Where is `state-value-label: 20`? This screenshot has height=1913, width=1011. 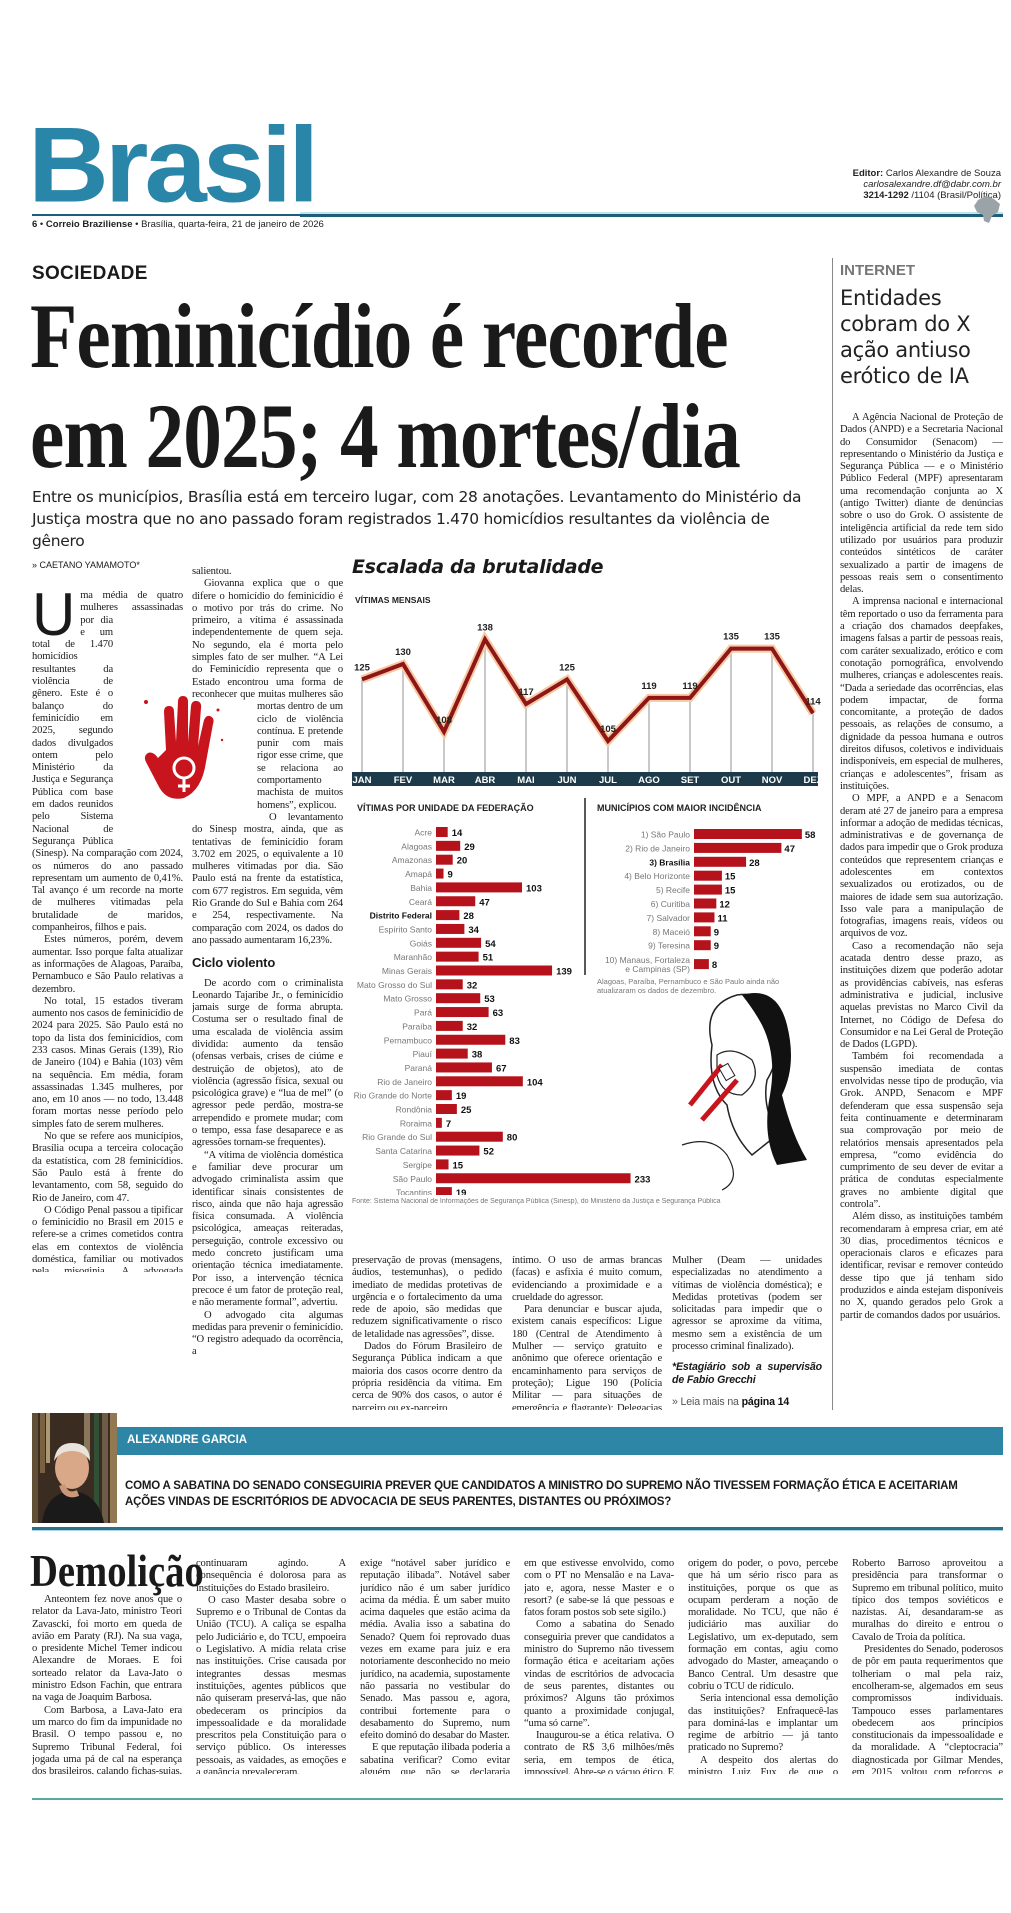 state-value-label: 20 is located at coordinates (462, 861).